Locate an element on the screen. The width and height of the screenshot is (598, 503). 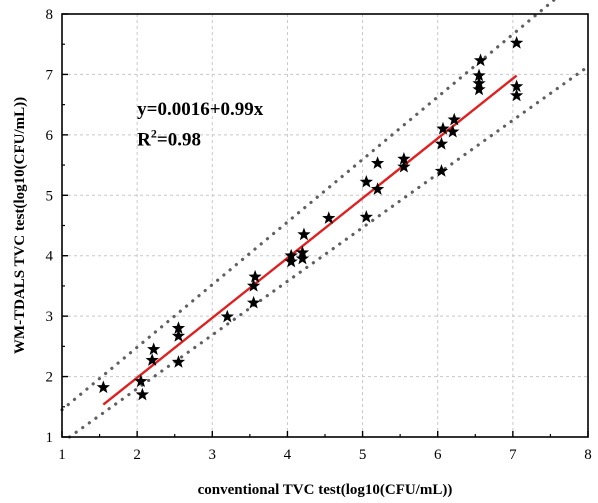
x-tick-label: 5 is located at coordinates (363, 455).